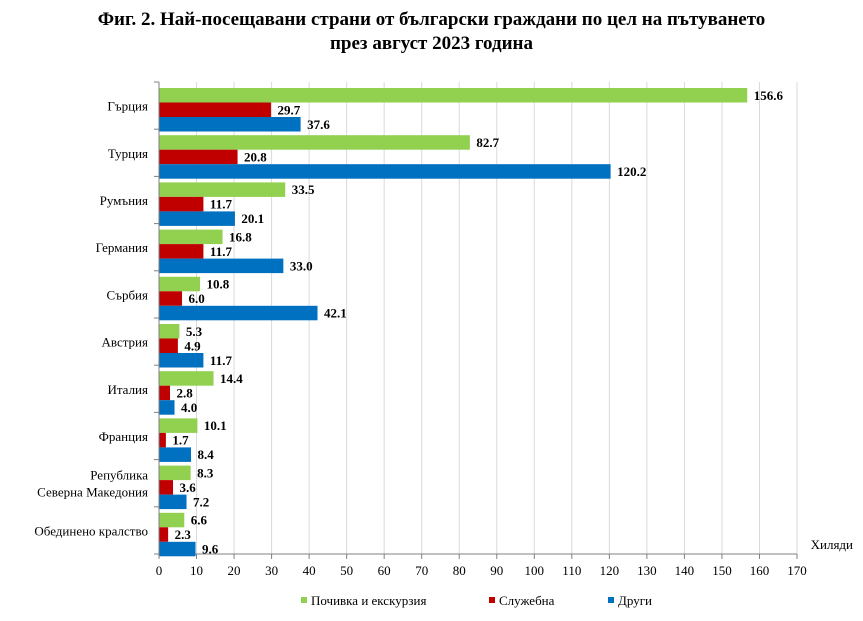 The width and height of the screenshot is (863, 621). I want to click on data-label: 2.8, so click(185, 392).